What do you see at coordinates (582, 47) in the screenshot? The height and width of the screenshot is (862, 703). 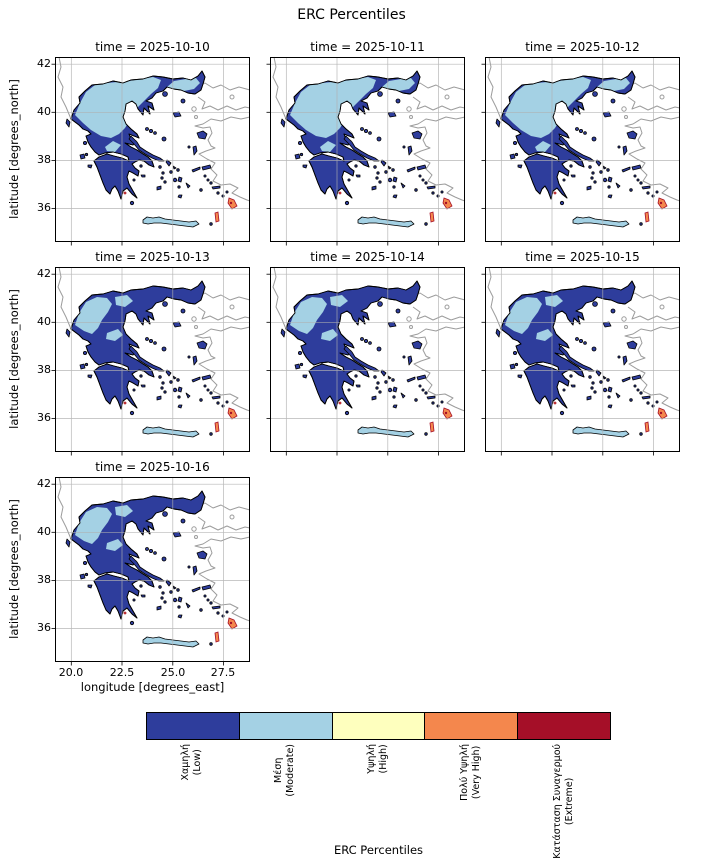 I see `panel-title-3: time = 2025-10-12` at bounding box center [582, 47].